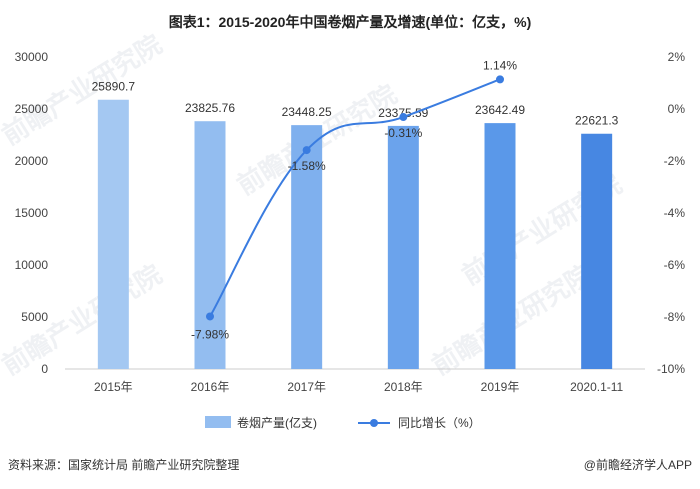 The width and height of the screenshot is (700, 489). Describe the element at coordinates (675, 213) in the screenshot. I see `y-right-tick-label: -4%` at that location.